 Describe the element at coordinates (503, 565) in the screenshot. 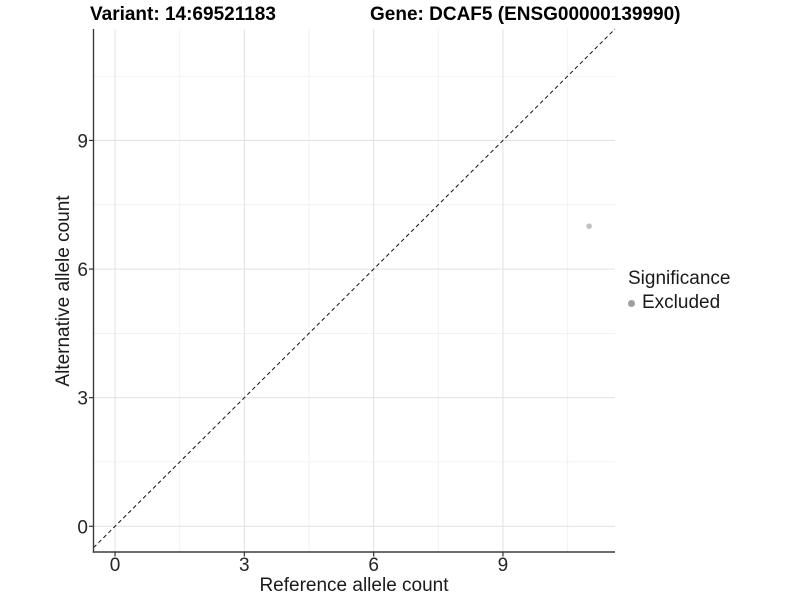

I see `x-tick-label: 9` at that location.